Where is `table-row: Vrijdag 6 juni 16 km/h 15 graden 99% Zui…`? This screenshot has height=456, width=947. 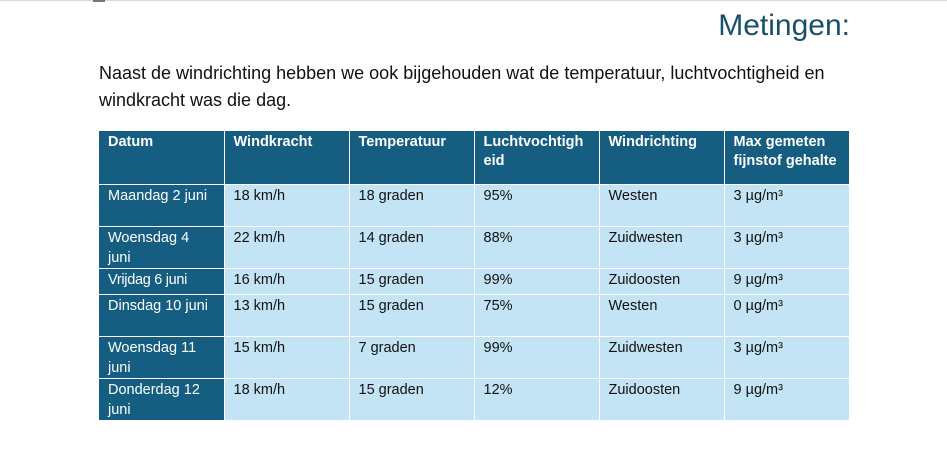
table-row: Vrijdag 6 juni 16 km/h 15 graden 99% Zui… is located at coordinates (474, 280).